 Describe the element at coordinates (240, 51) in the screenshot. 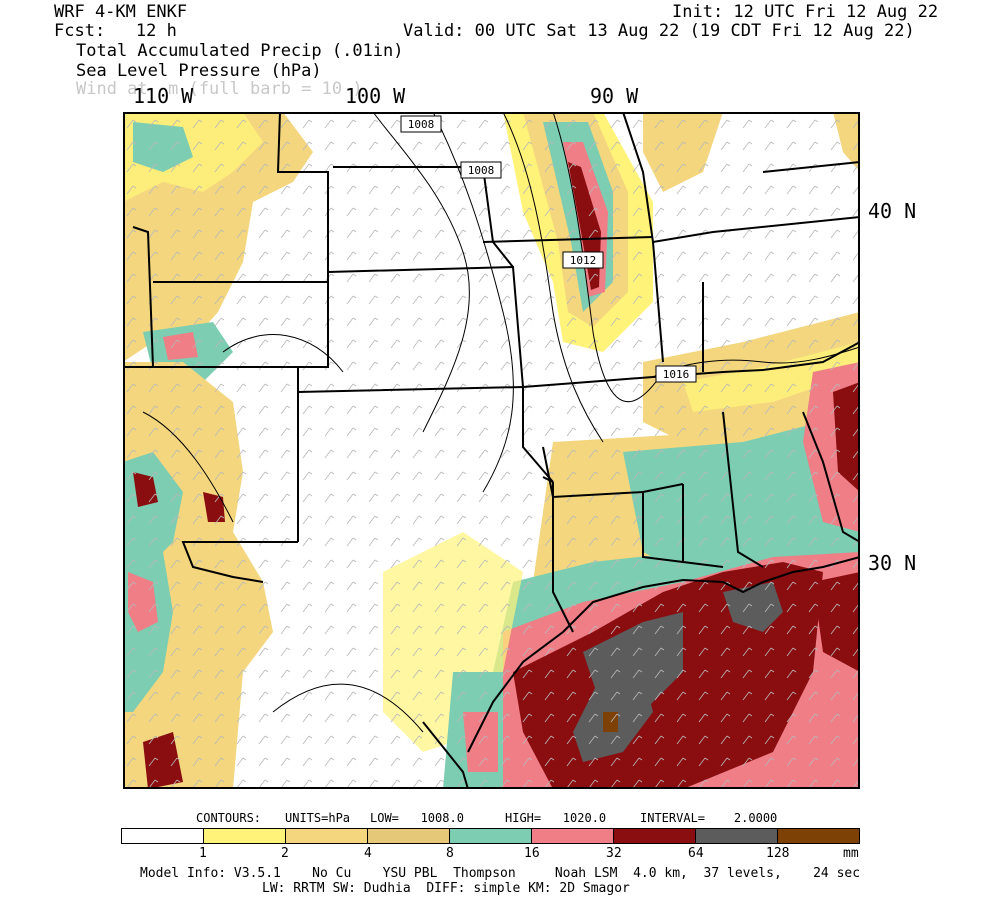

I see `field-precip-label: Total Accumulated Precip (.01in)` at that location.